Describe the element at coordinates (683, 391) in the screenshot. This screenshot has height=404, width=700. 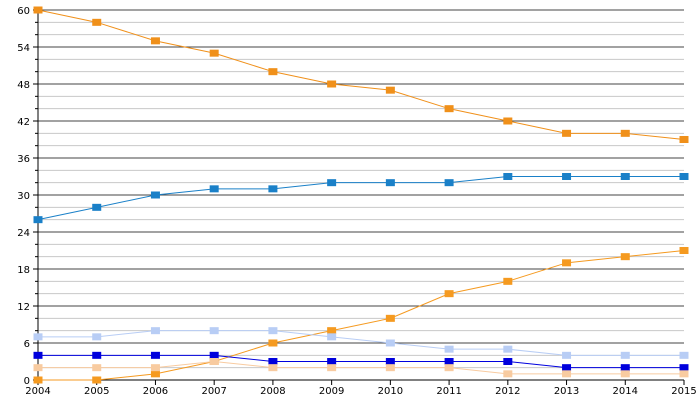
I see `x-tick-label: 2015` at that location.